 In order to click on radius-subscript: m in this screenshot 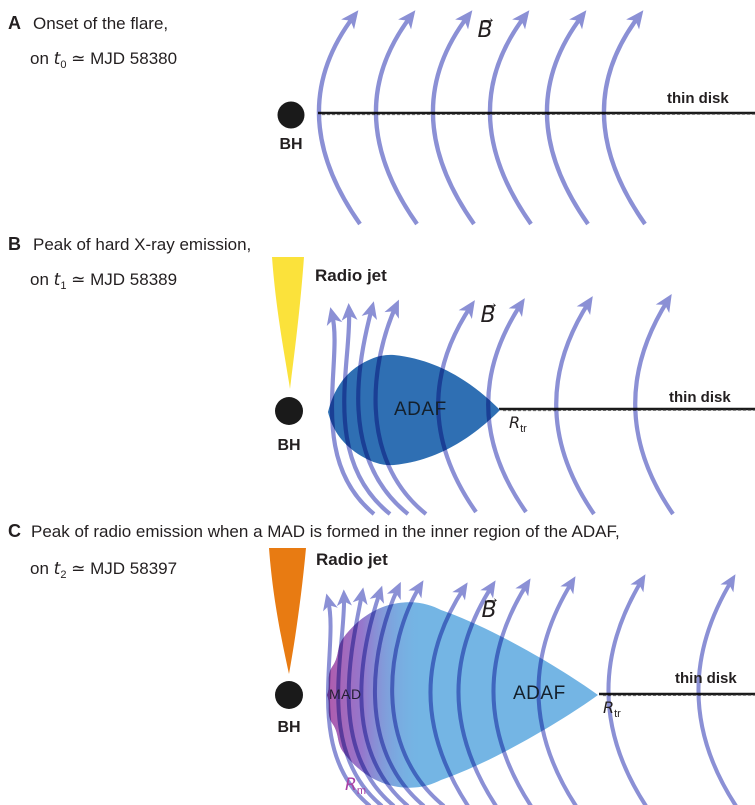, I will do `click(361, 791)`.